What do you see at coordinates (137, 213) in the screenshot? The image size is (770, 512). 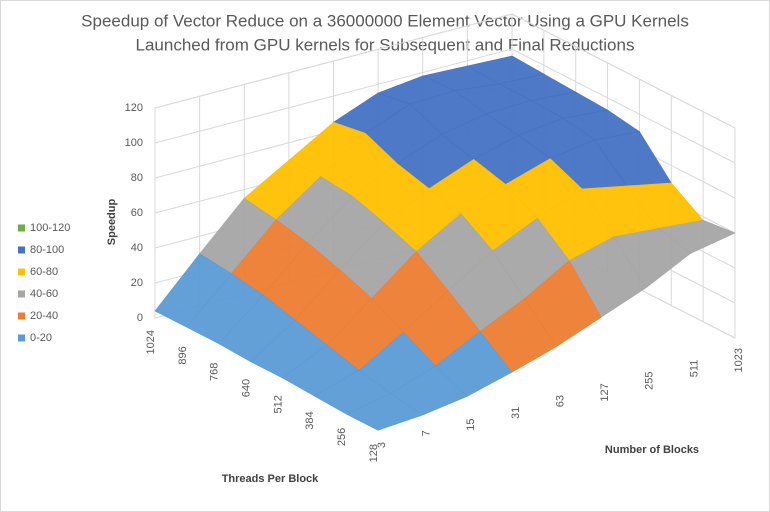 I see `z-tick-label: 60` at bounding box center [137, 213].